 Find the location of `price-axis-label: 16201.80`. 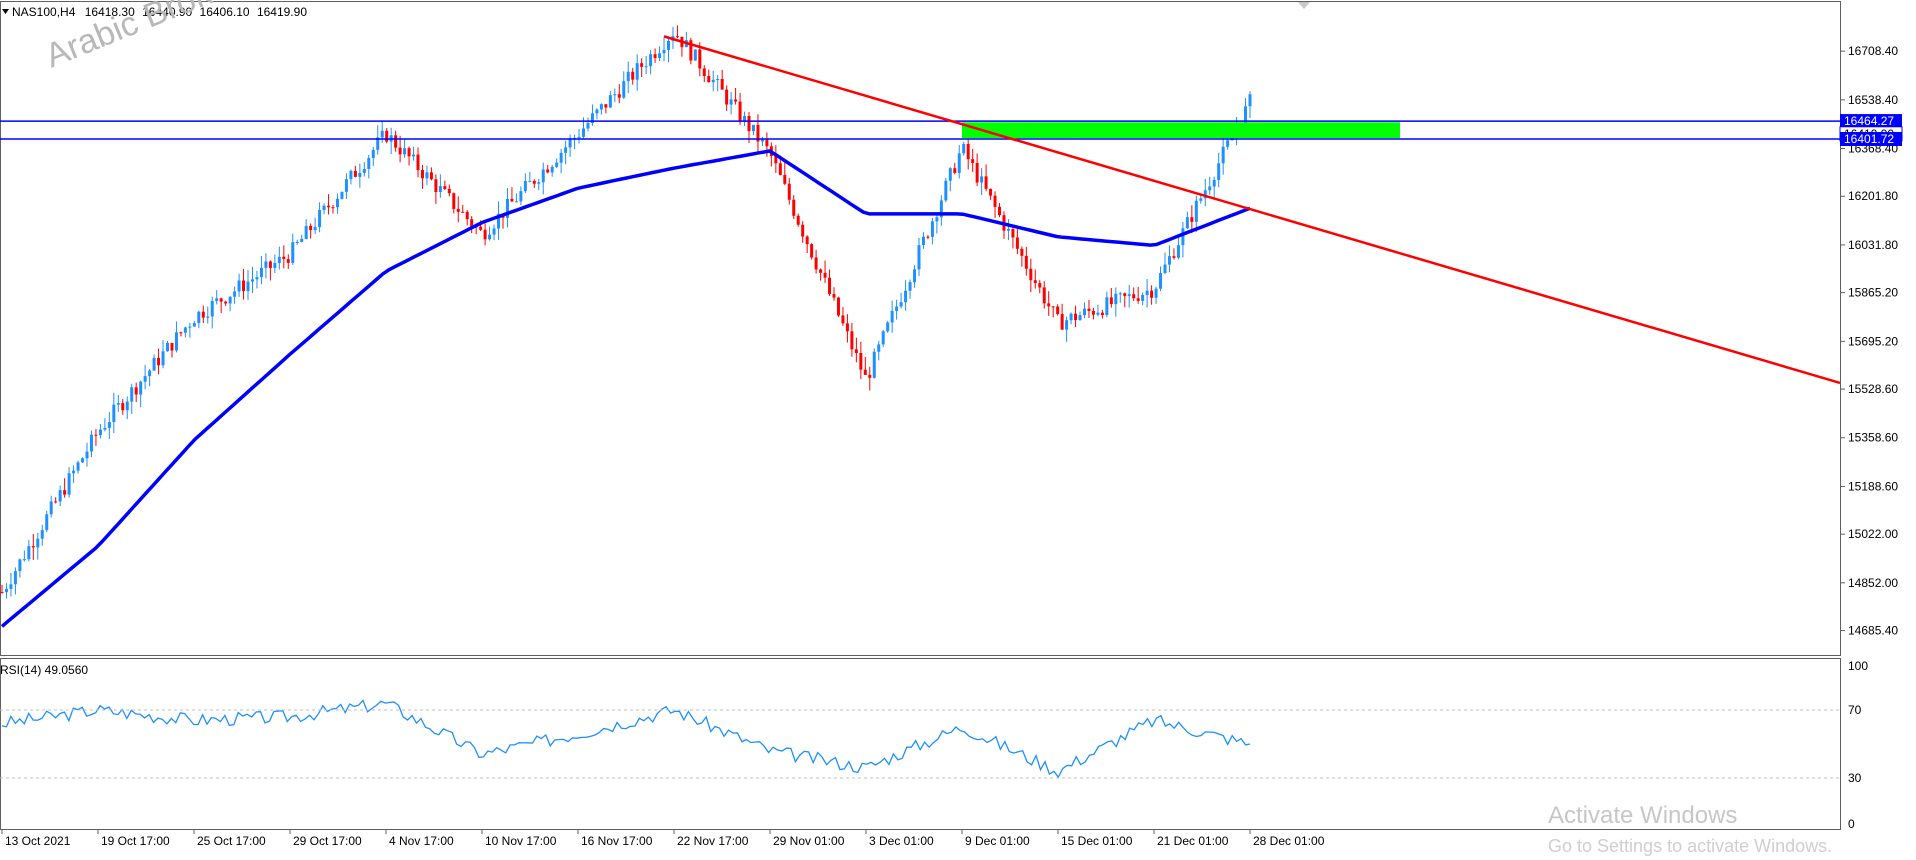

price-axis-label: 16201.80 is located at coordinates (1873, 196).